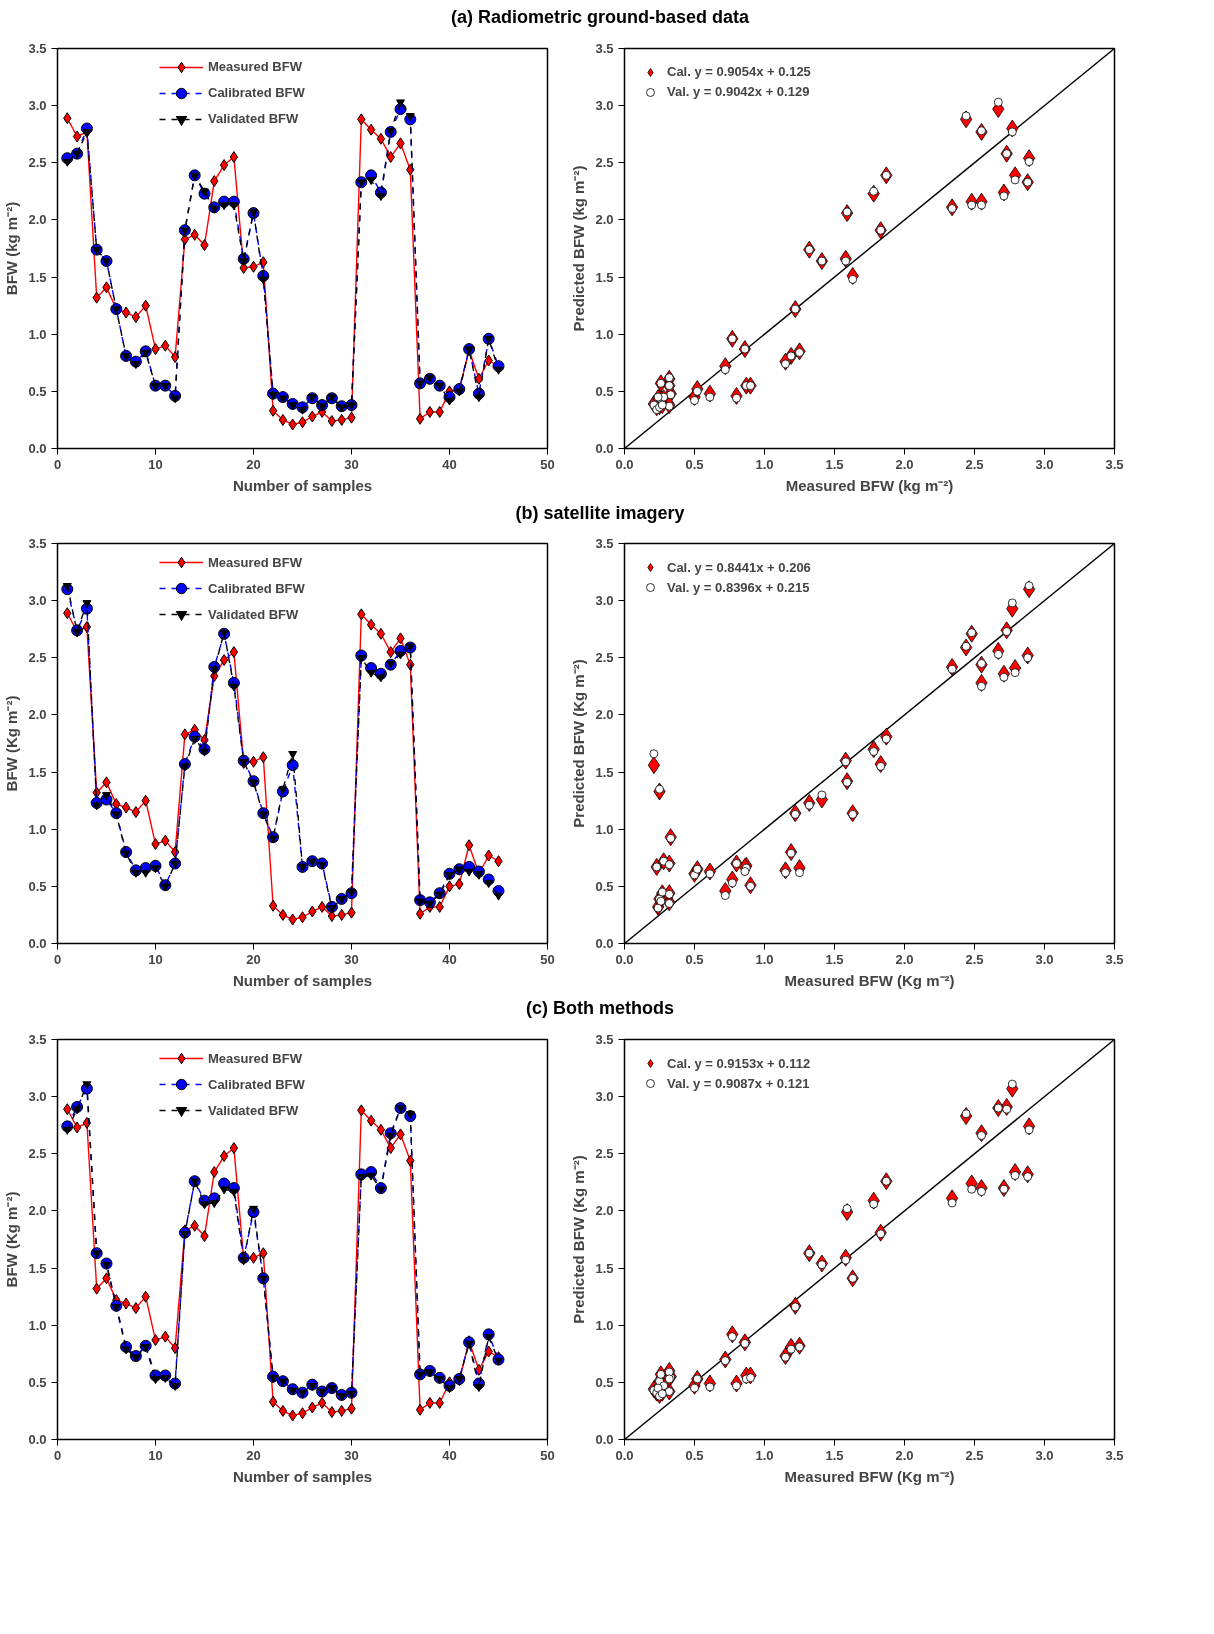 Image resolution: width=1214 pixels, height=1634 pixels. What do you see at coordinates (600, 1009) in the screenshot?
I see `text: (c) Both methods` at bounding box center [600, 1009].